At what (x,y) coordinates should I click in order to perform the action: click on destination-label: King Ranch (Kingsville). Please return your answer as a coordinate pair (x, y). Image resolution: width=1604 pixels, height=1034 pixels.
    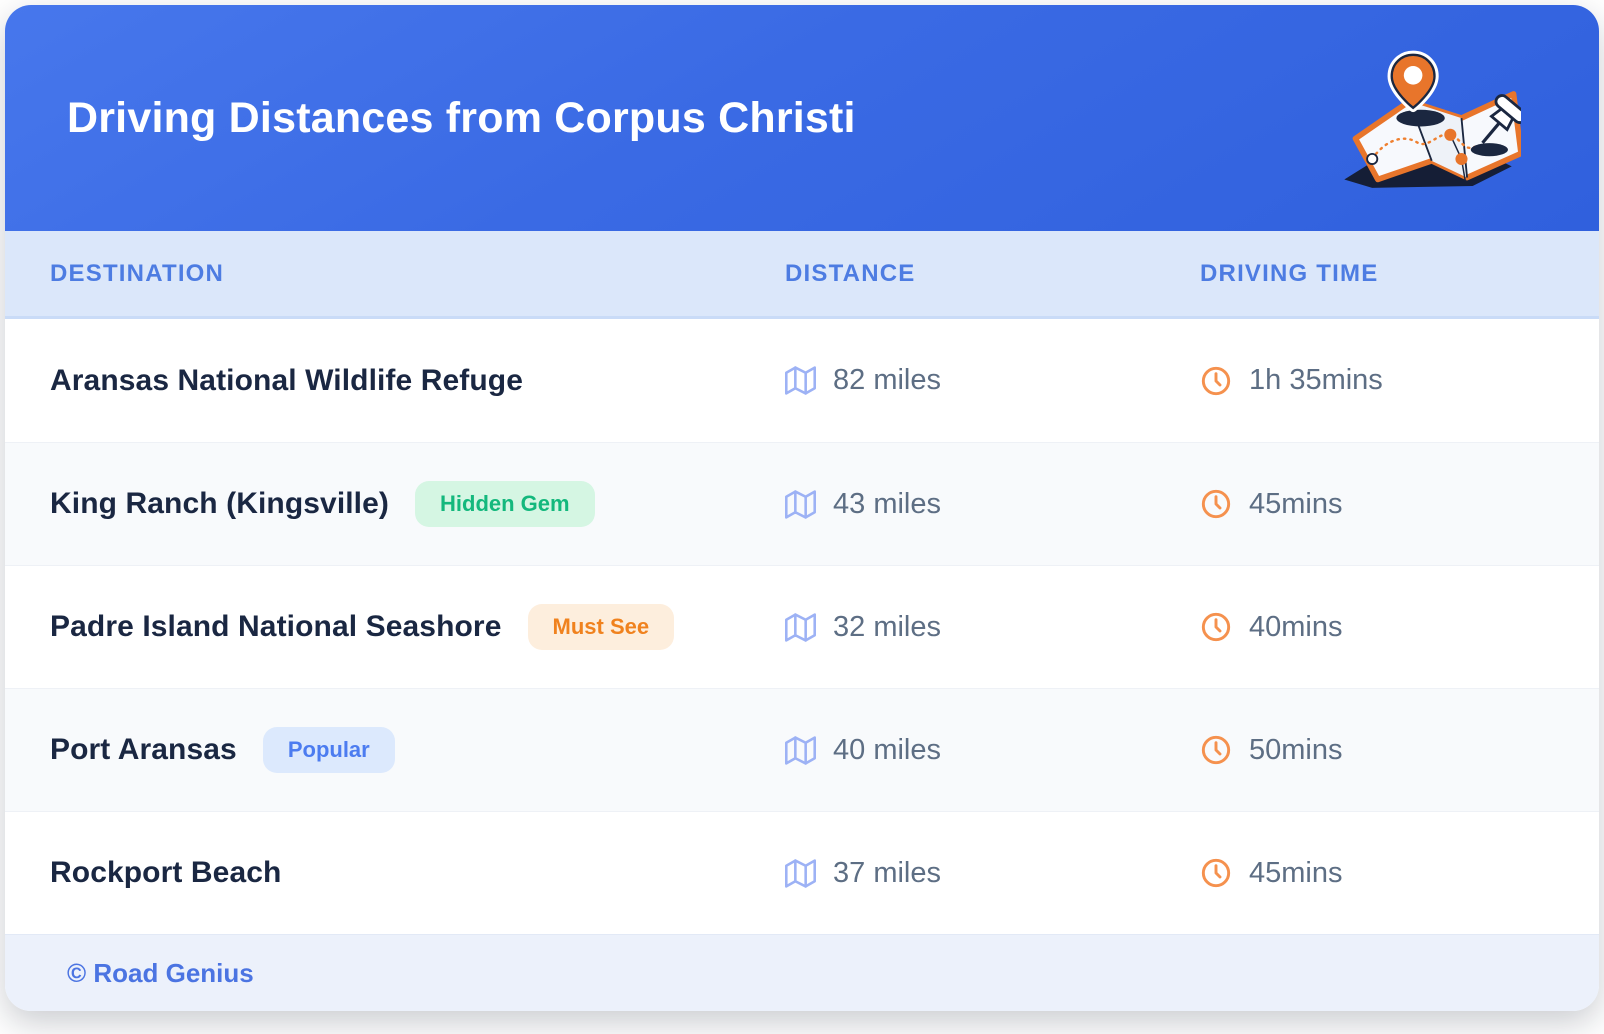
    Looking at the image, I should click on (219, 503).